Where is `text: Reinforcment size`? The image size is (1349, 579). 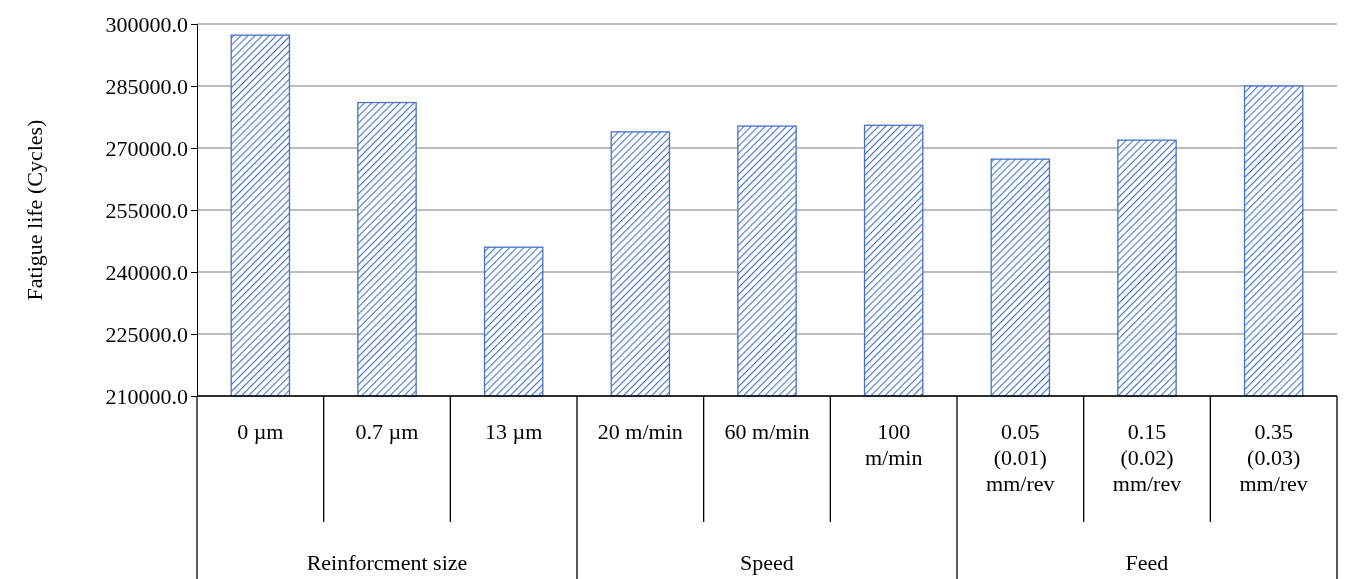 text: Reinforcment size is located at coordinates (387, 562).